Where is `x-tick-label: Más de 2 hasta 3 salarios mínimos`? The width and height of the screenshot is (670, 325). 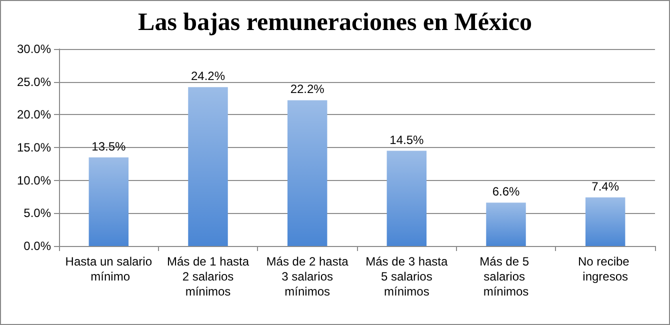
x-tick-label: Más de 2 hasta 3 salarios mínimos is located at coordinates (307, 276).